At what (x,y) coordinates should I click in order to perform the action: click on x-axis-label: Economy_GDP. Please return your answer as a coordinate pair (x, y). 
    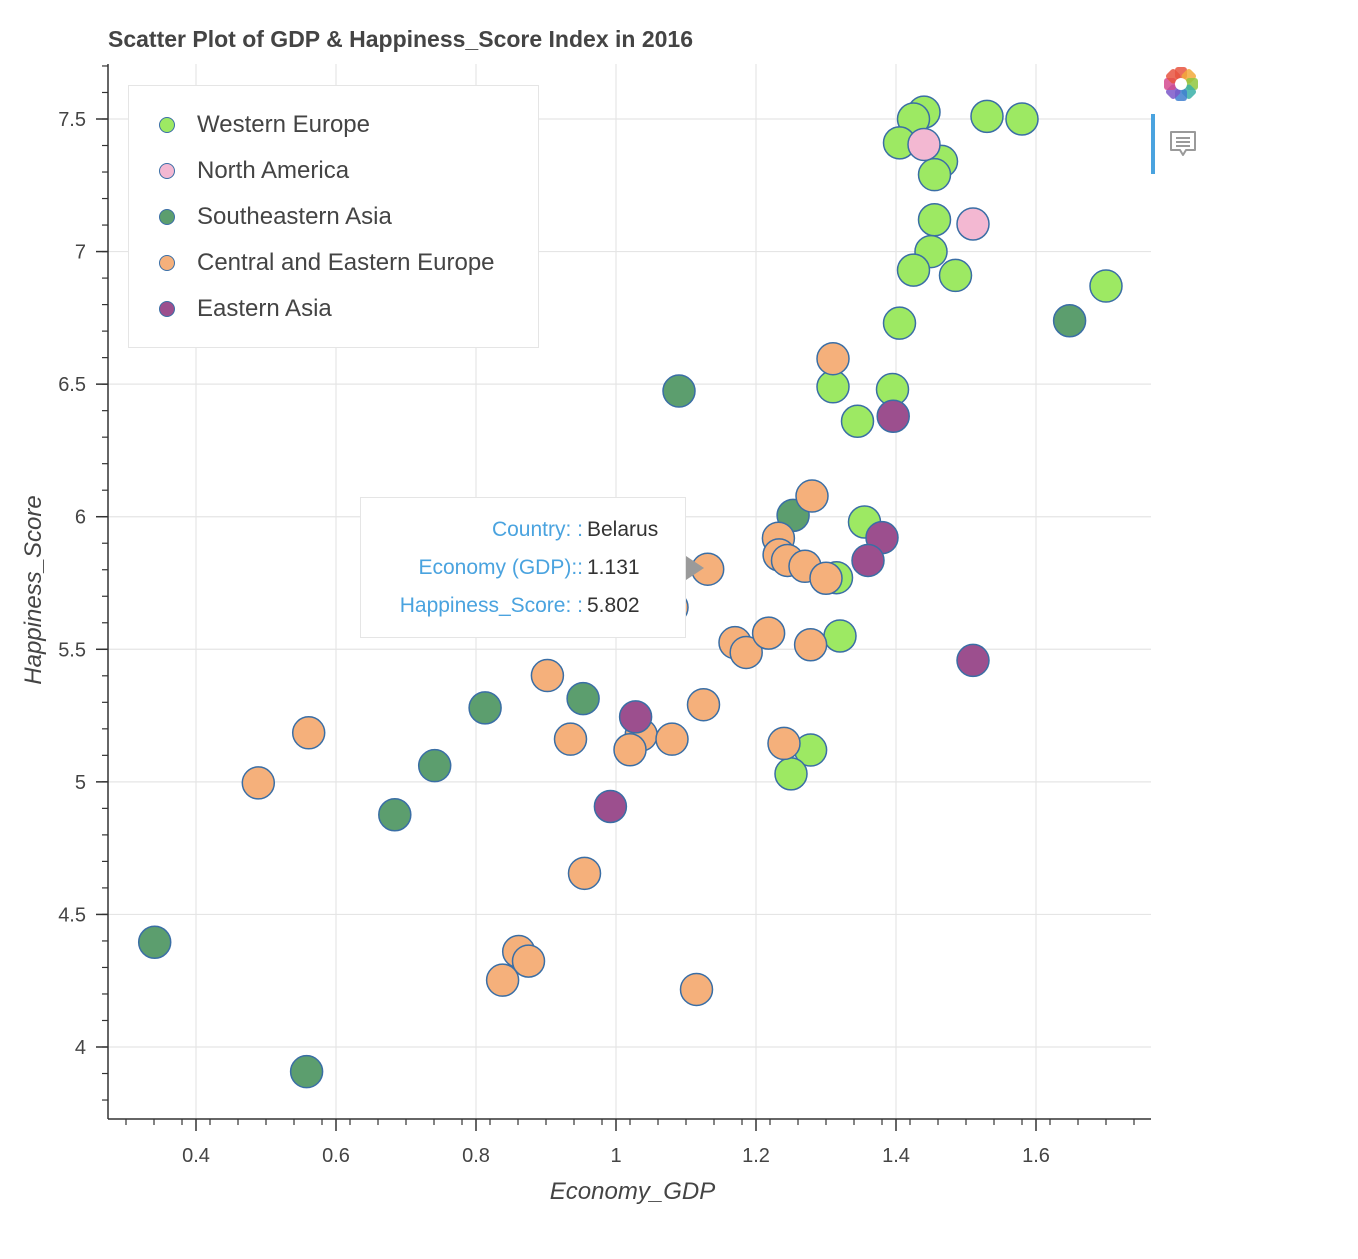
    Looking at the image, I should click on (632, 1191).